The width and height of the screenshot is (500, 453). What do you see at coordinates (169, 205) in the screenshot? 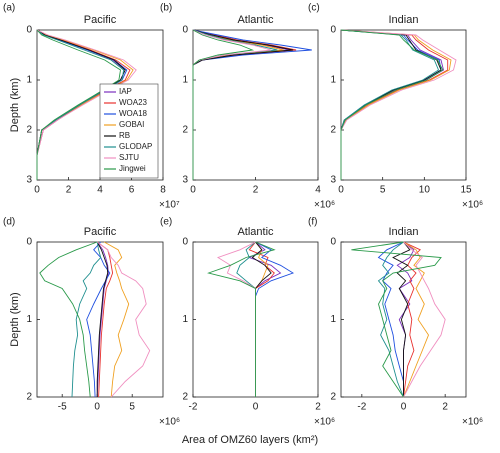
I see `x-multiplier: ×10⁷` at bounding box center [169, 205].